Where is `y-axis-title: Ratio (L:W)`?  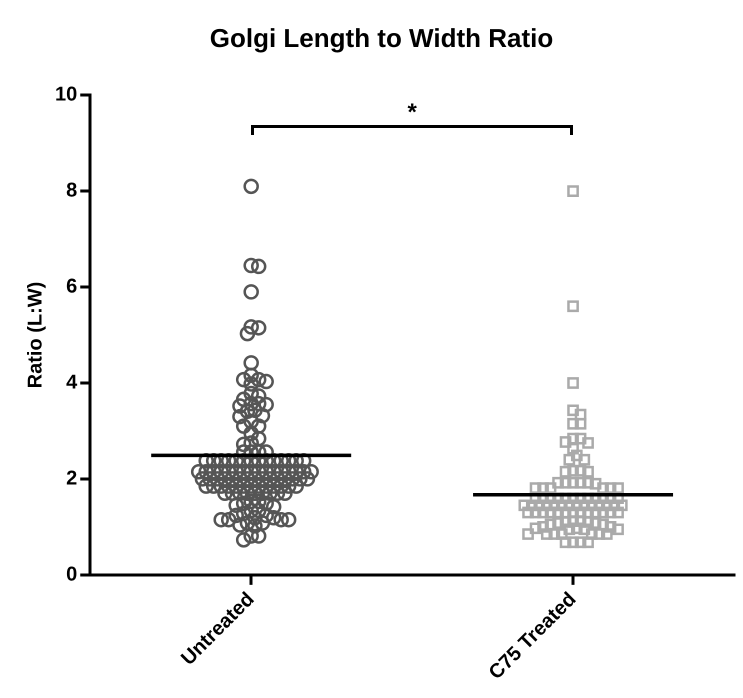
y-axis-title: Ratio (L:W) is located at coordinates (35, 335).